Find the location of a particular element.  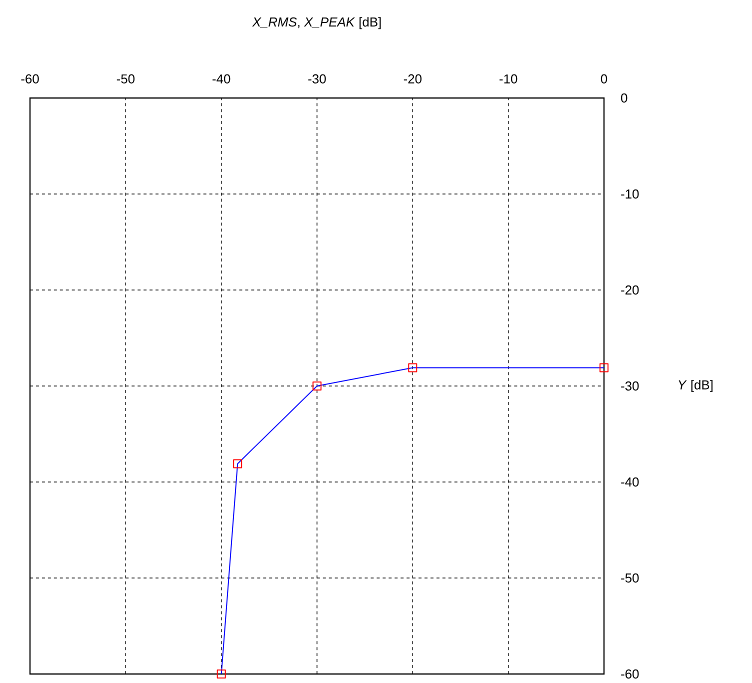

y-tick-label: -10 is located at coordinates (630, 194).